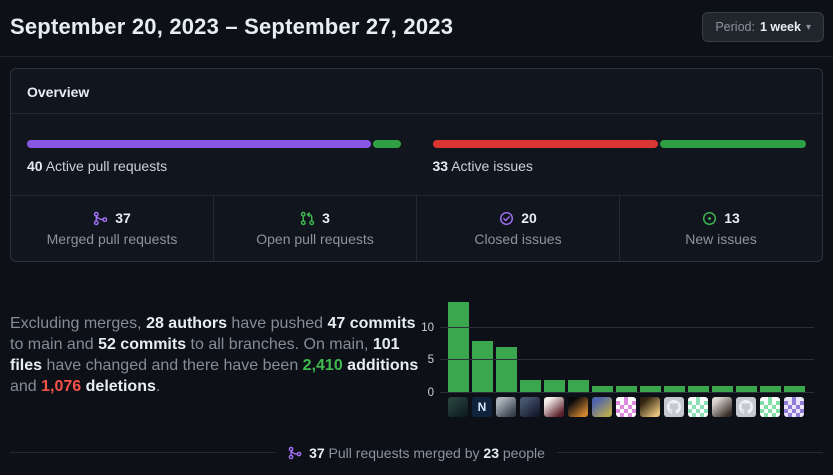 The height and width of the screenshot is (475, 833). Describe the element at coordinates (545, 144) in the screenshot. I see `closed-segment` at that location.